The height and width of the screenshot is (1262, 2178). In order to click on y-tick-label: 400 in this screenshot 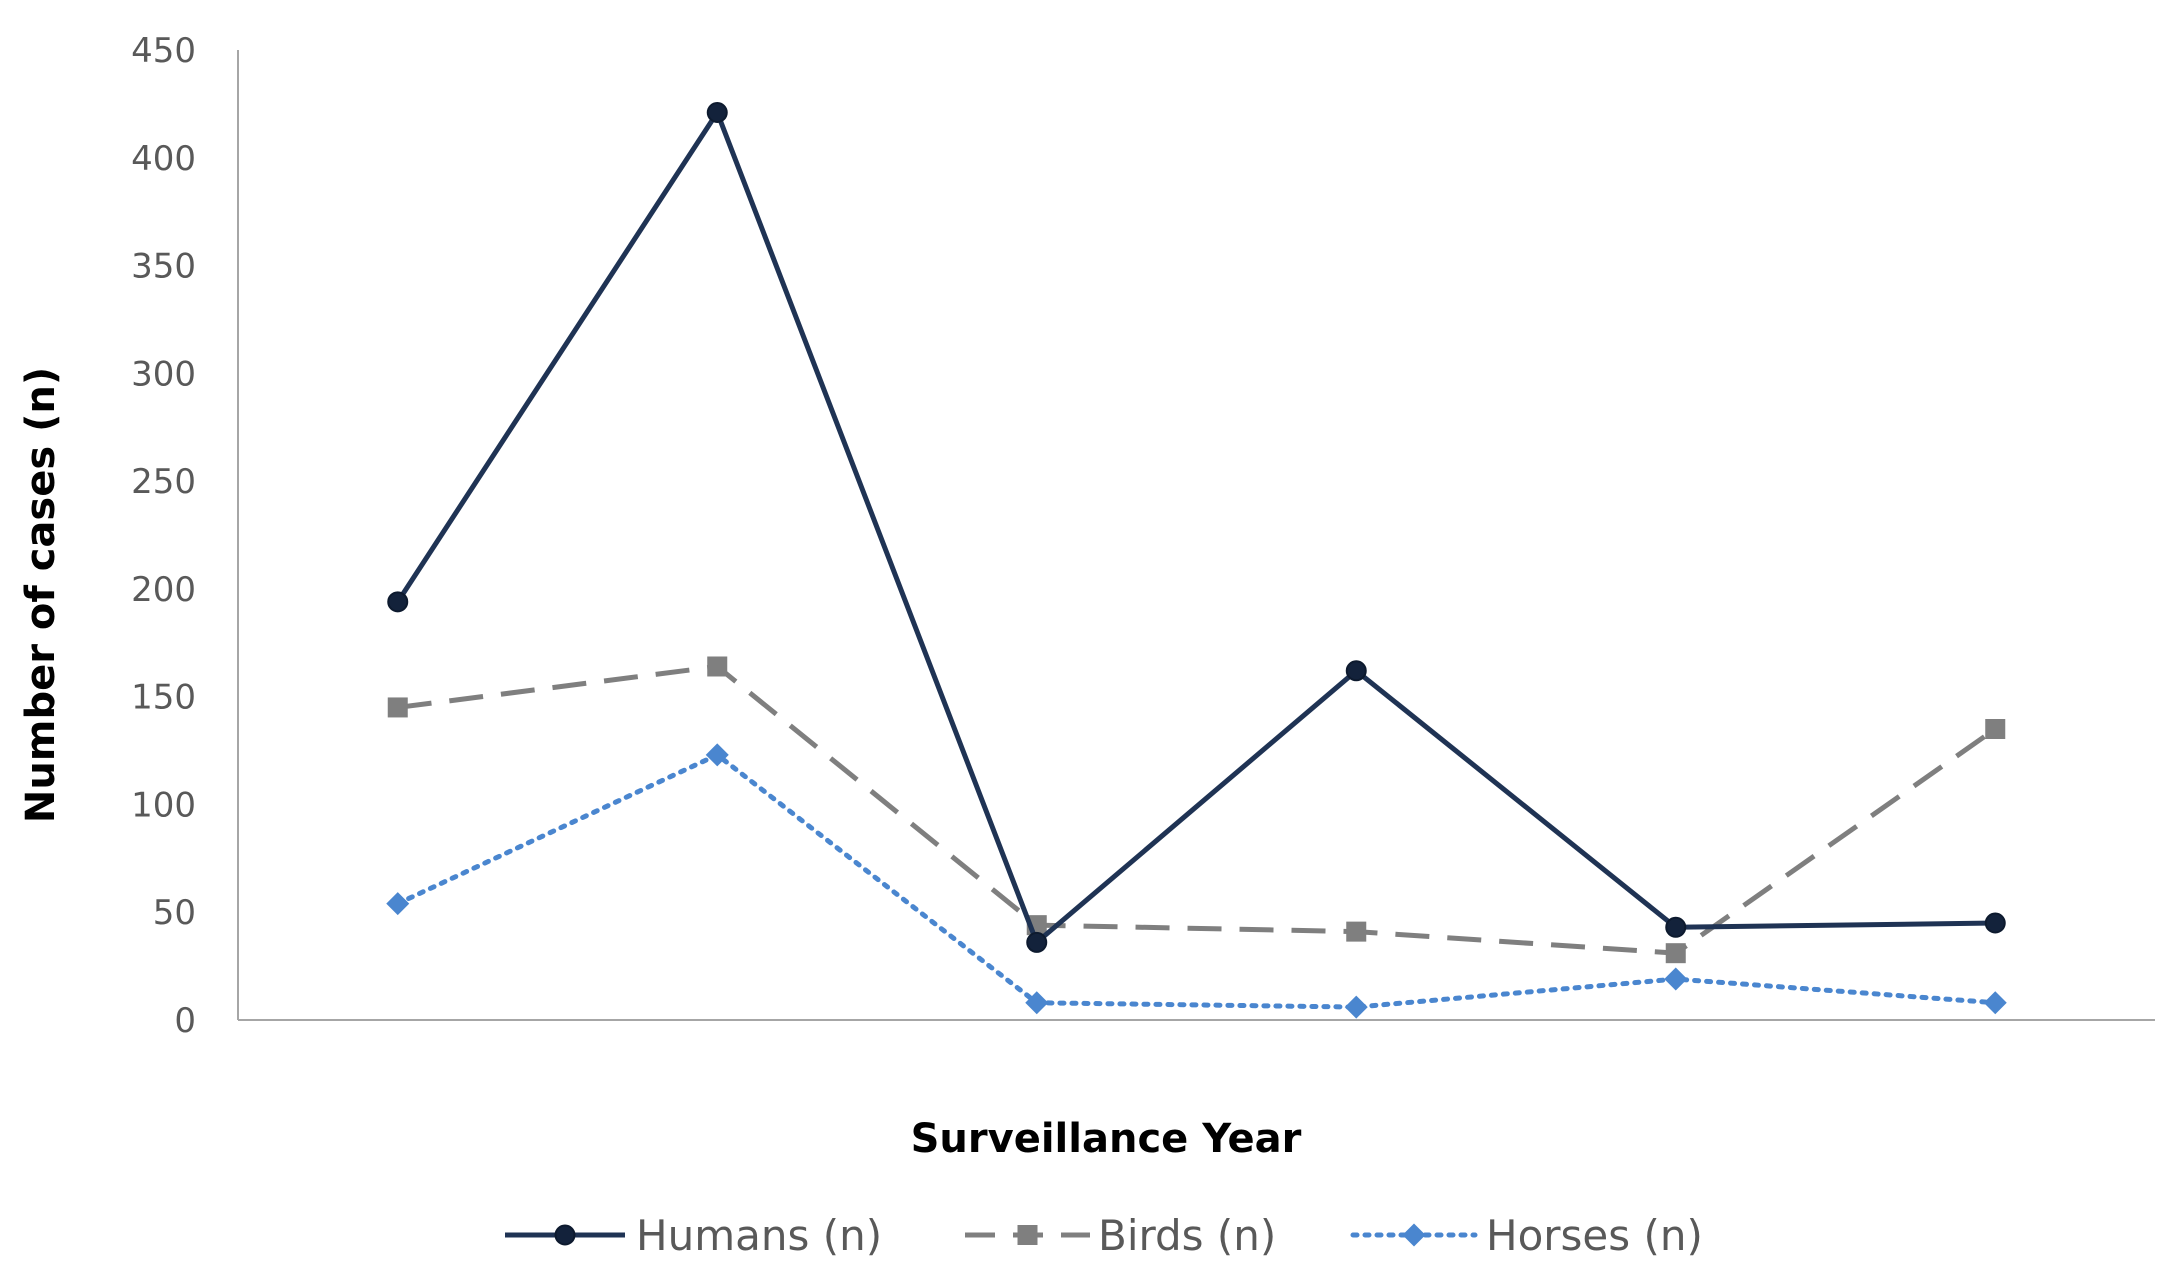, I will do `click(163, 159)`.